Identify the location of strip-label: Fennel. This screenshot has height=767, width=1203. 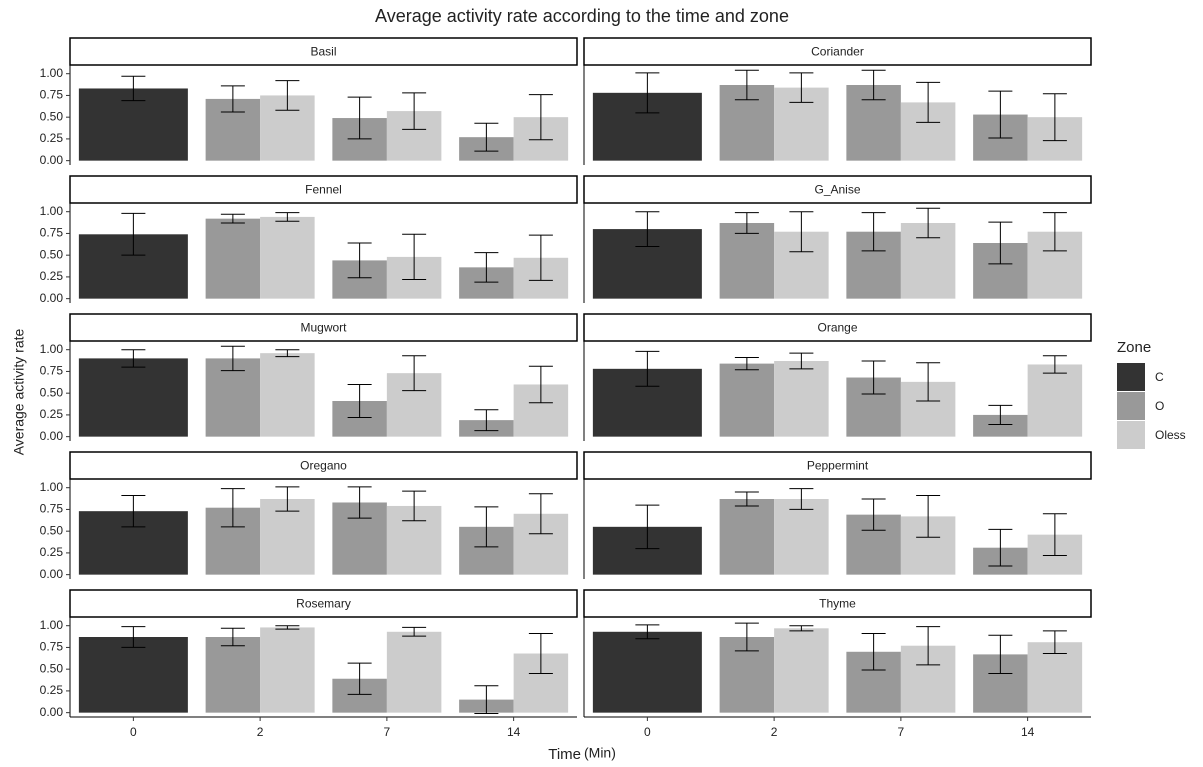
(323, 190).